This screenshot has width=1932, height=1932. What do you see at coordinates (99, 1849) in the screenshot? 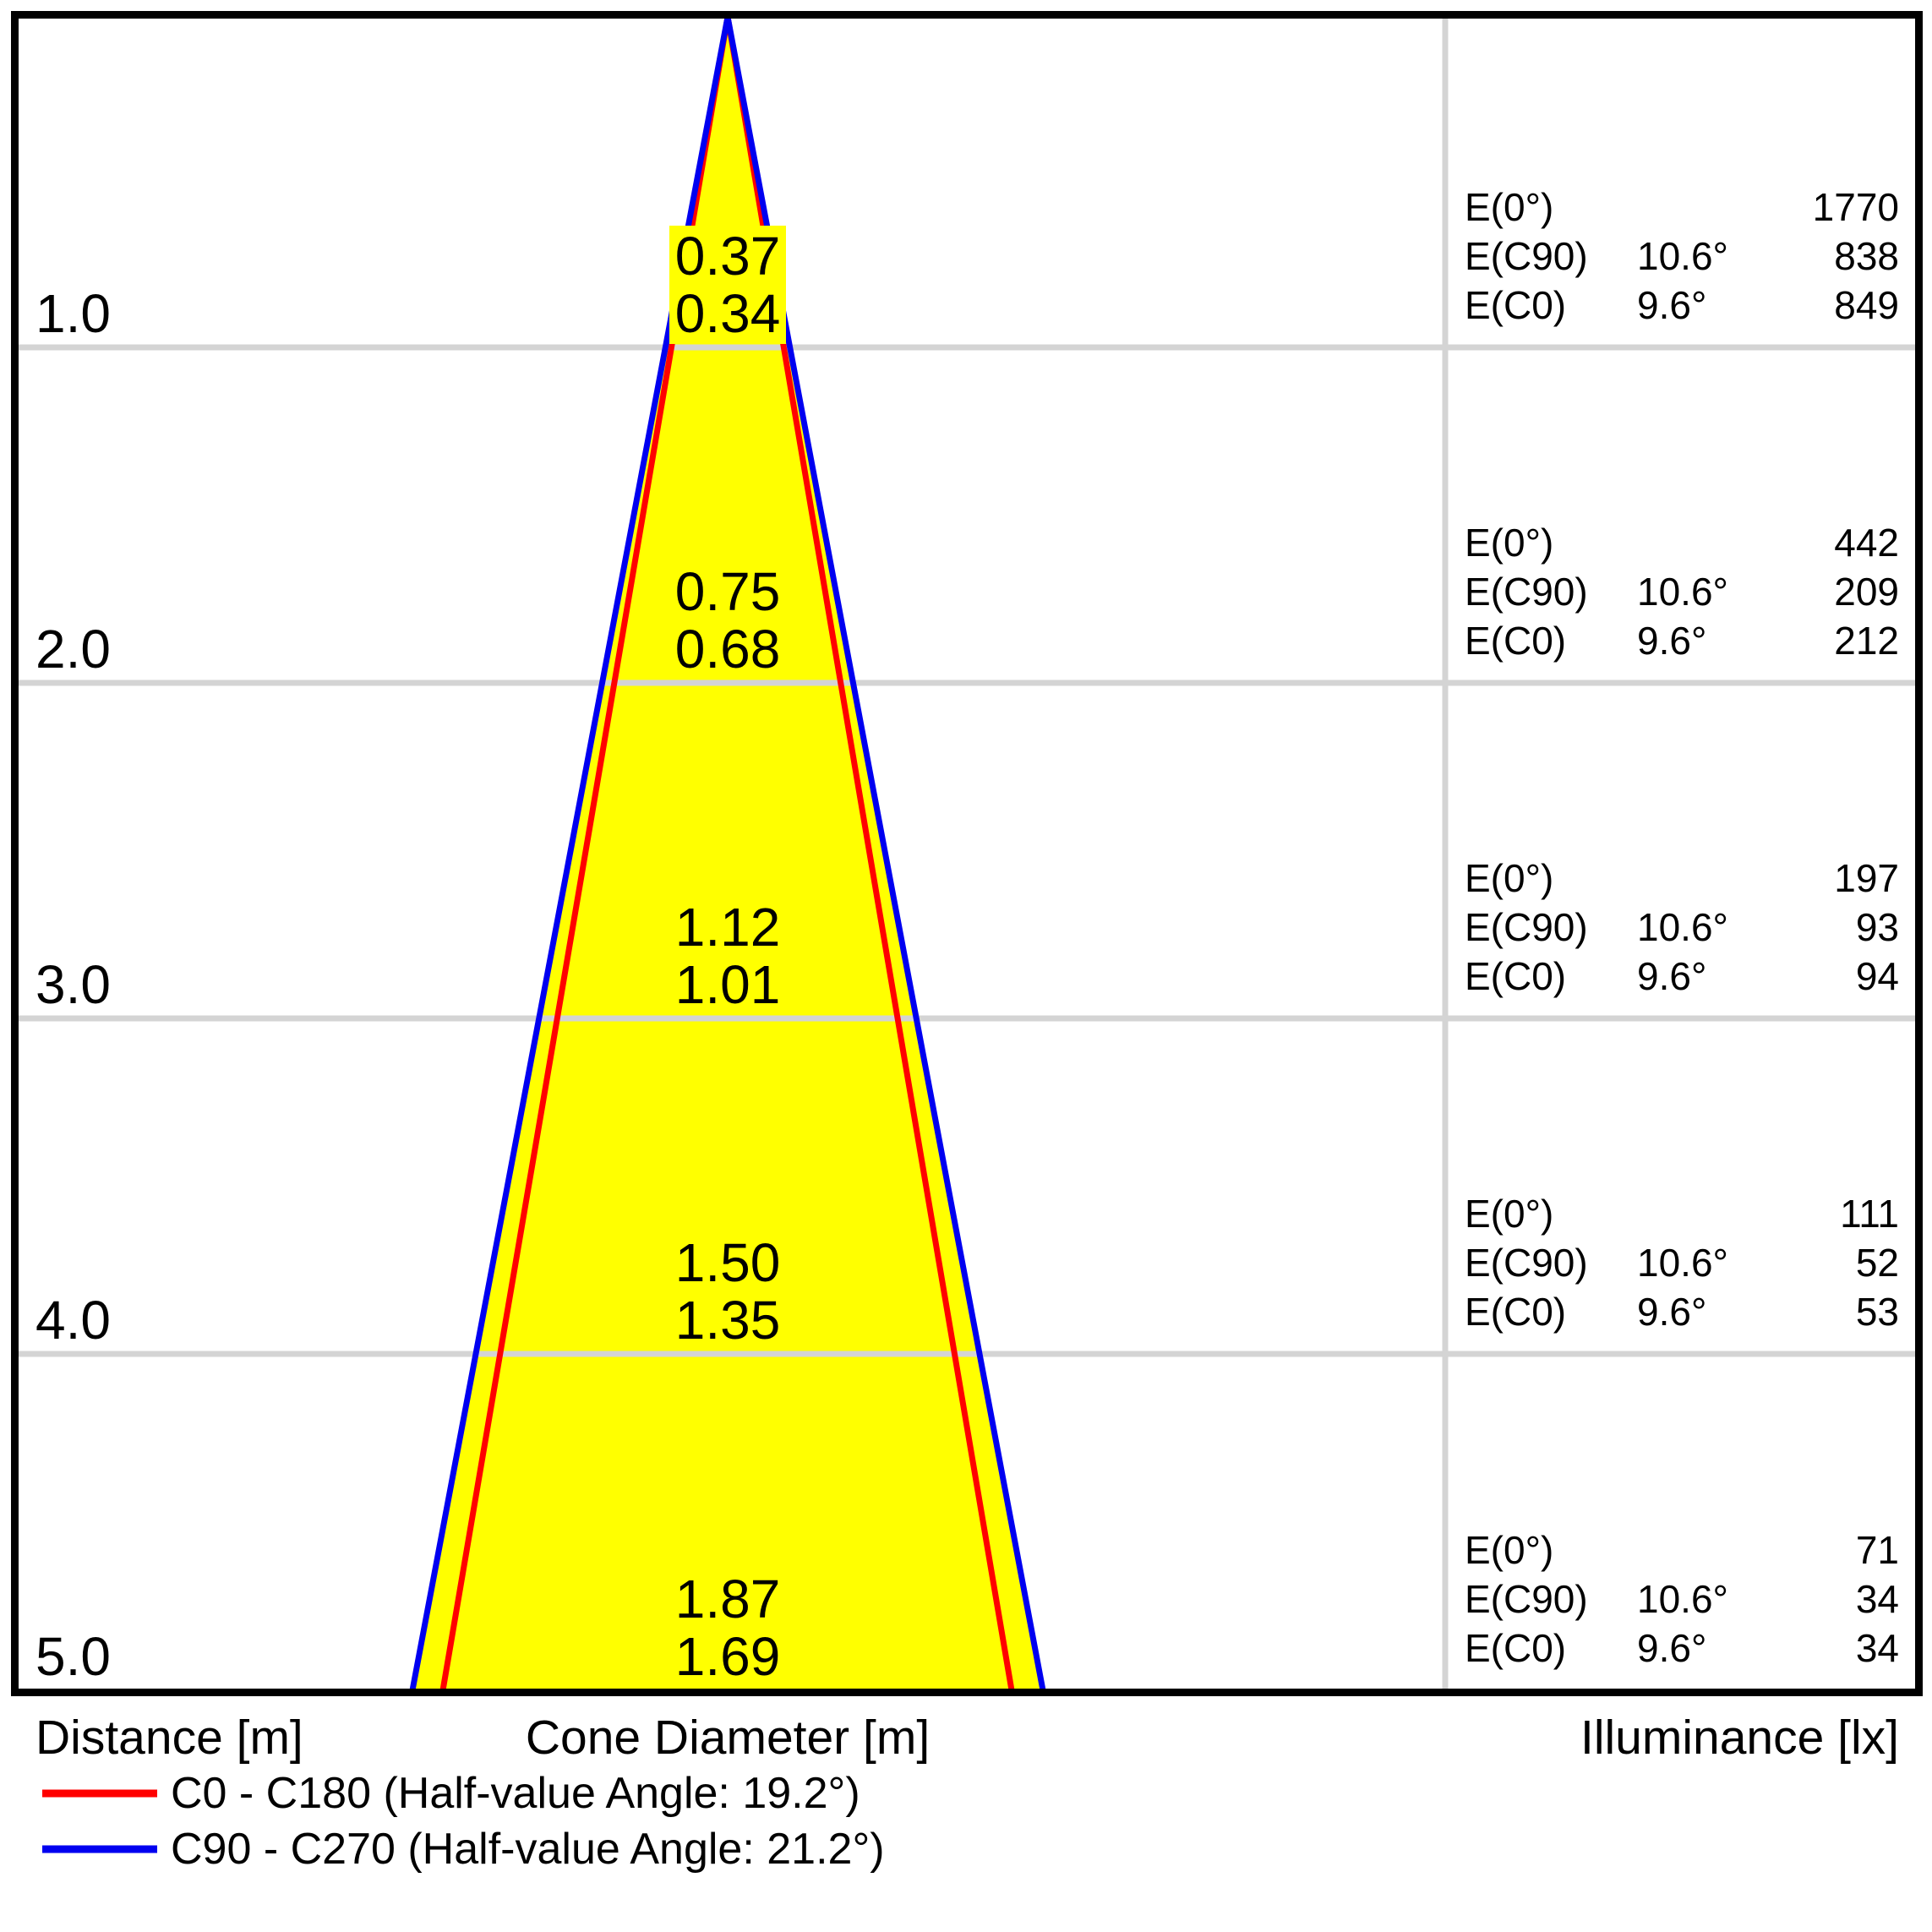
I see `legend-swatch-c90-blue-line` at bounding box center [99, 1849].